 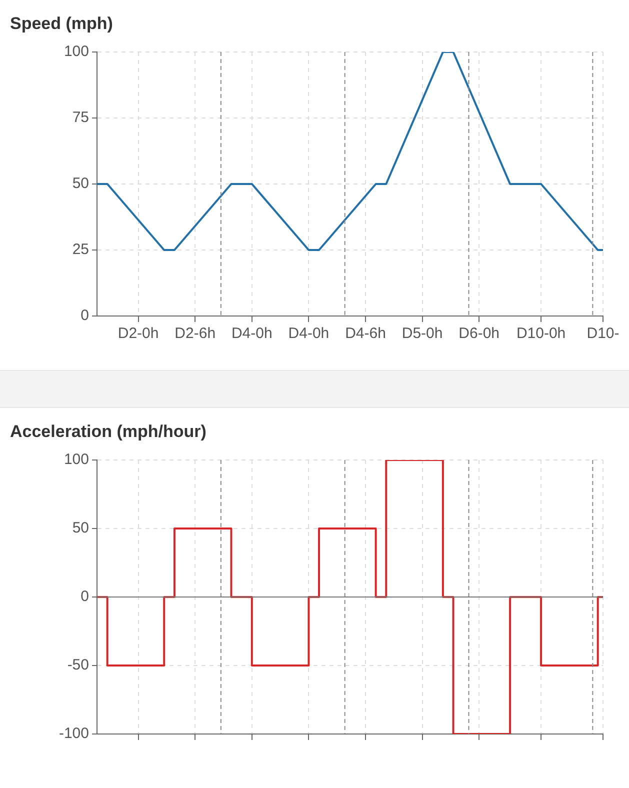 I want to click on x-tick-label: D10-0h, so click(x=541, y=333).